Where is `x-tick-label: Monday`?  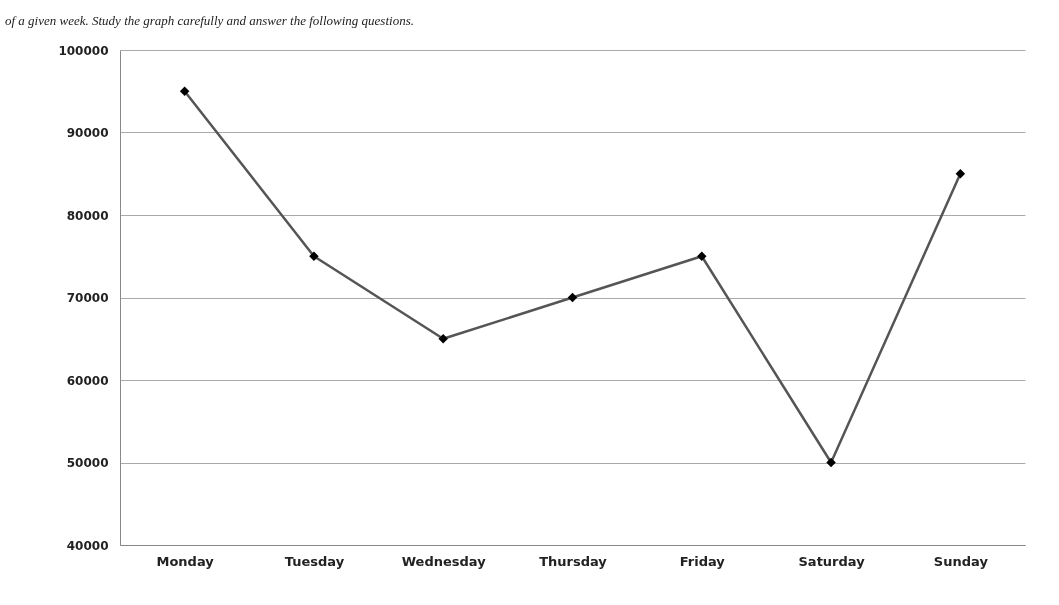
x-tick-label: Monday is located at coordinates (185, 561).